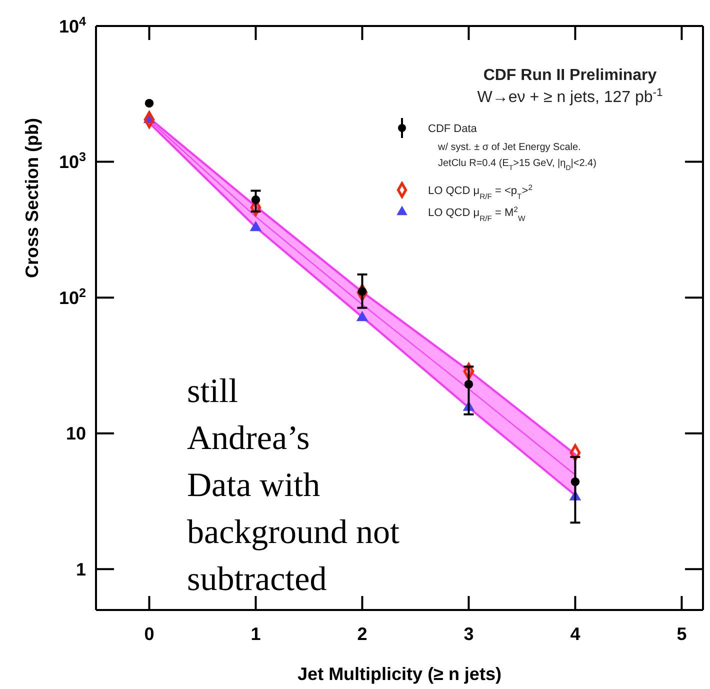 The height and width of the screenshot is (689, 710). I want to click on text: CDF Run II Preliminary, so click(570, 75).